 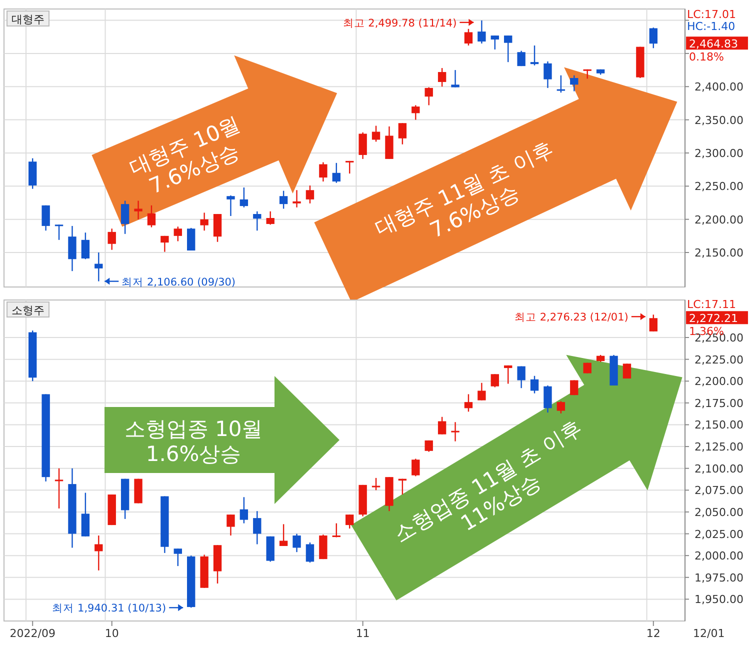 I want to click on text: LC:17.11, so click(x=711, y=304).